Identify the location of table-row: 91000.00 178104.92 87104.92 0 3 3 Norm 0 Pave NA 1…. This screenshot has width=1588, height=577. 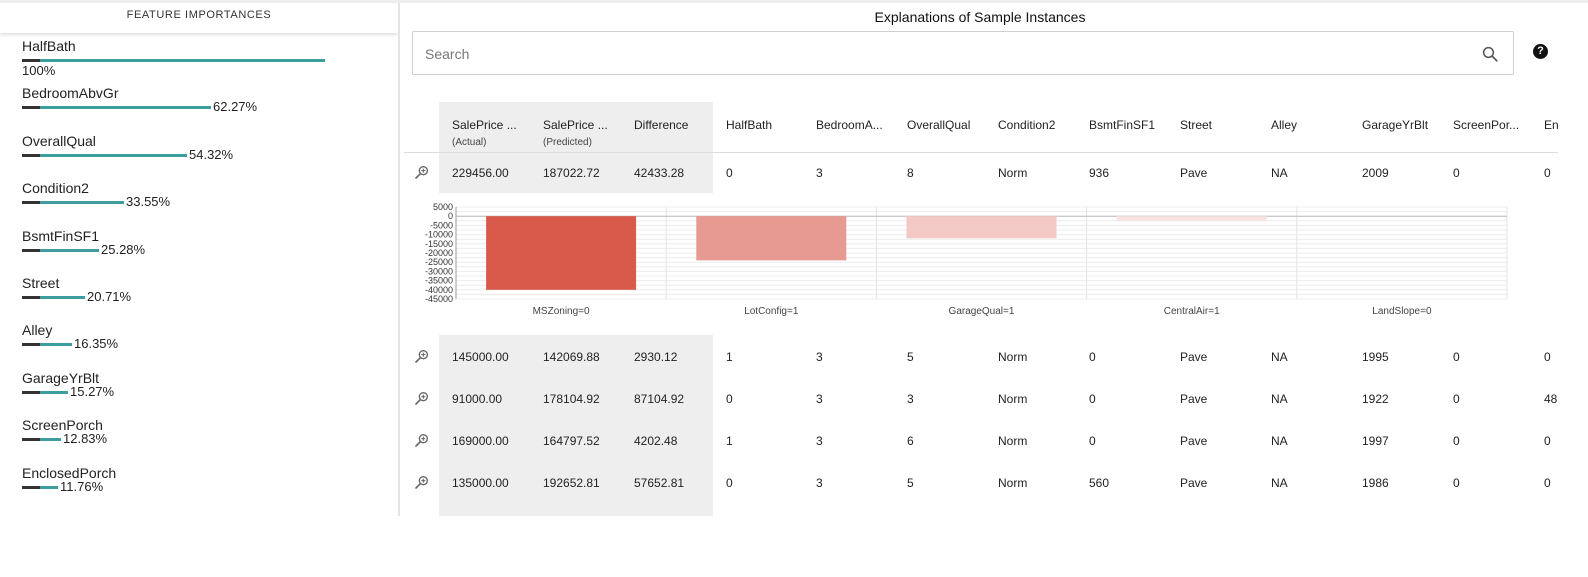
(996, 399).